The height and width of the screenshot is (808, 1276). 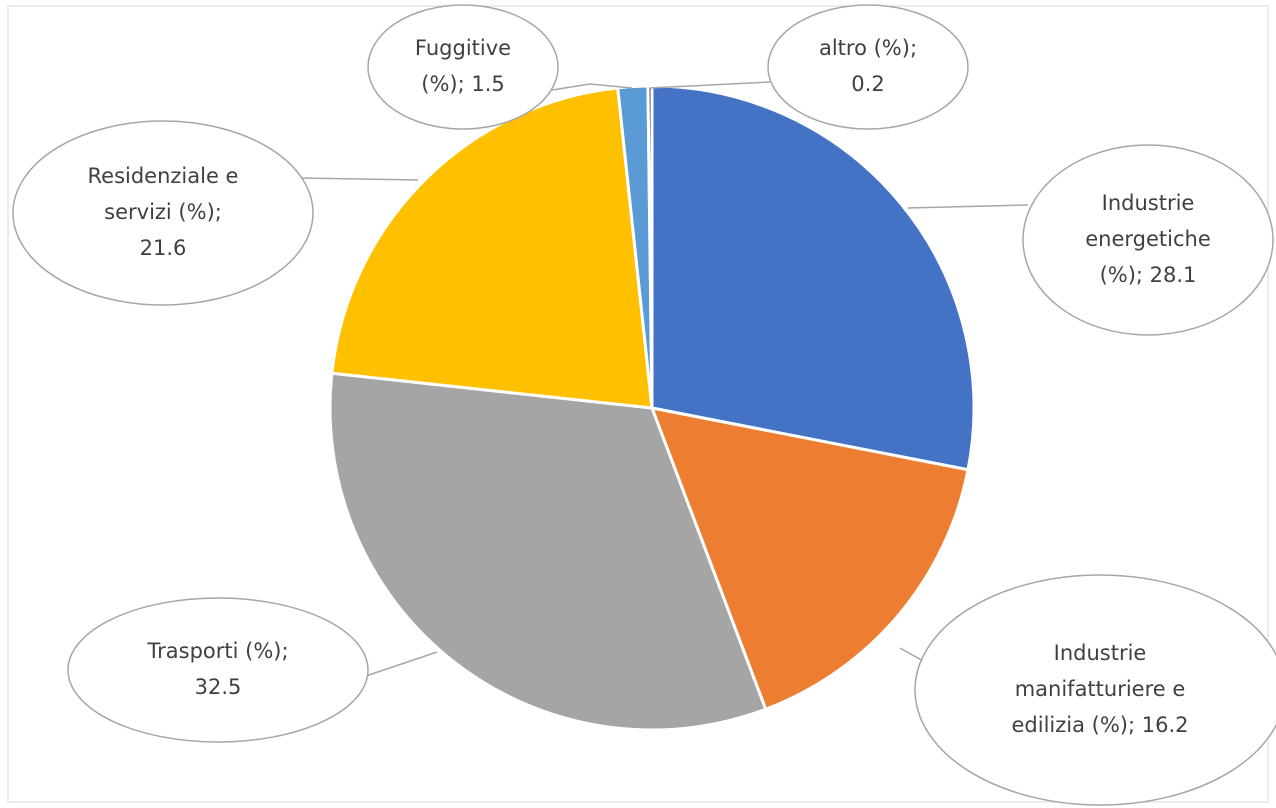 I want to click on data-label: 0.2, so click(x=867, y=84).